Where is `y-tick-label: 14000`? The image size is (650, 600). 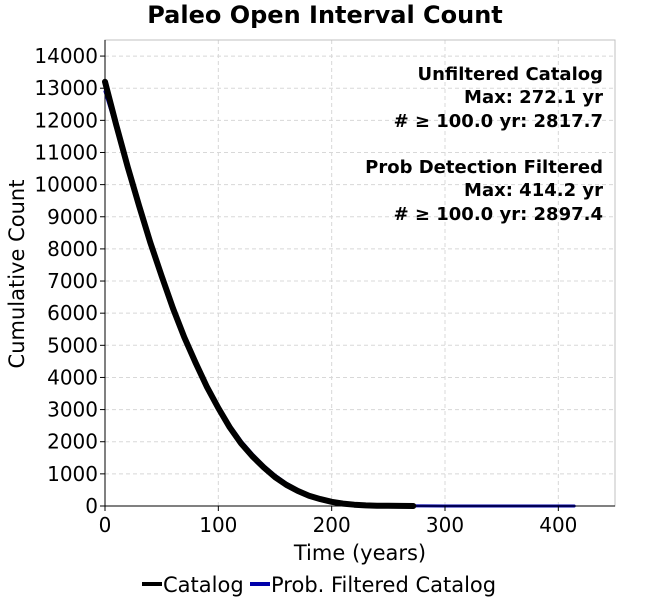
y-tick-label: 14000 is located at coordinates (66, 56).